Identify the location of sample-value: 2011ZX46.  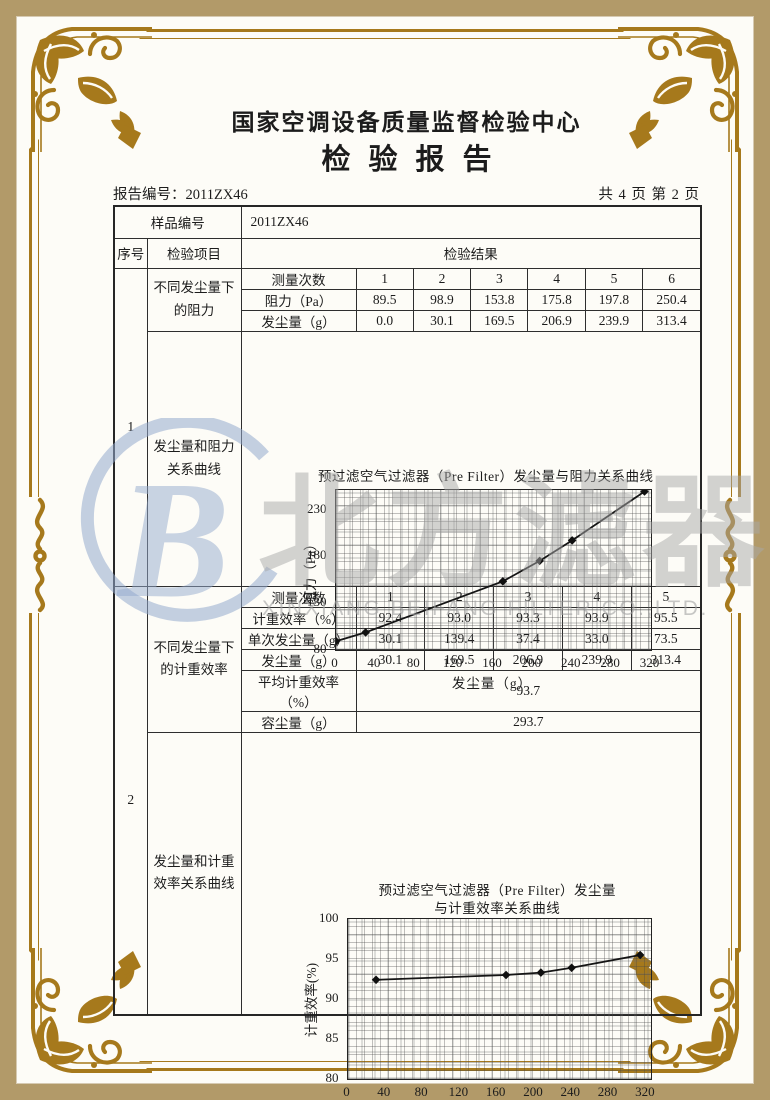
(471, 222).